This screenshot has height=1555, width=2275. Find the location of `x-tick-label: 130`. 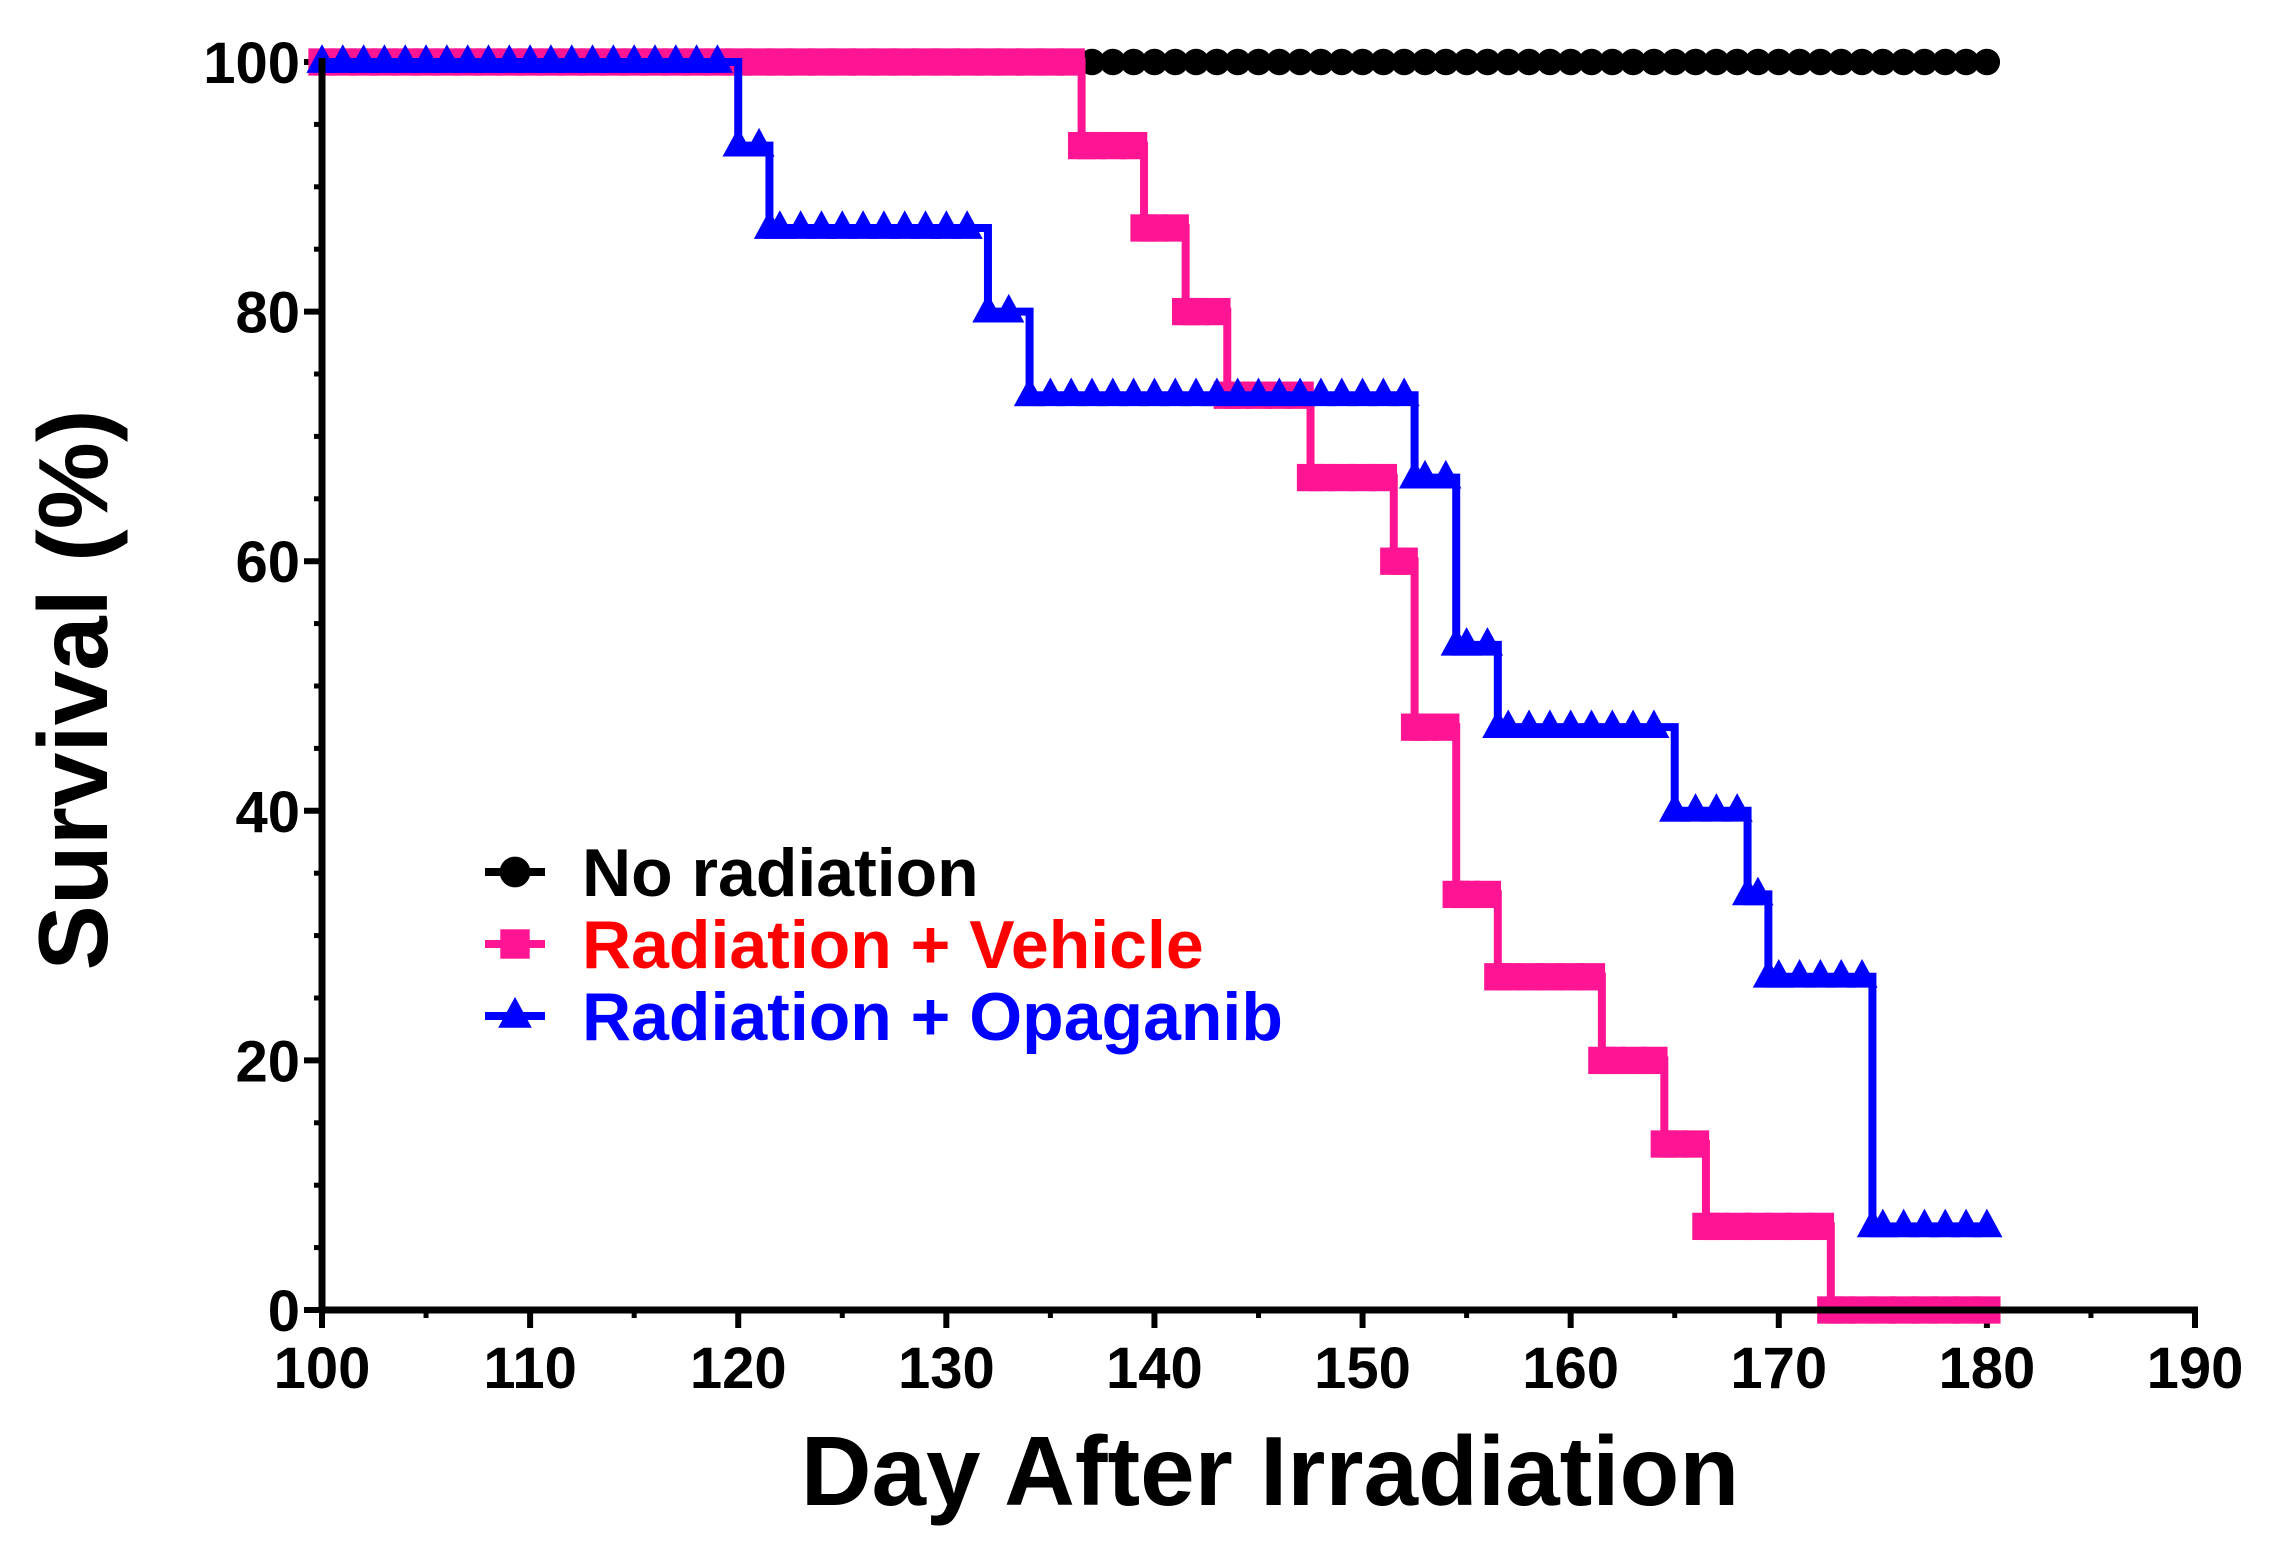

x-tick-label: 130 is located at coordinates (946, 1368).